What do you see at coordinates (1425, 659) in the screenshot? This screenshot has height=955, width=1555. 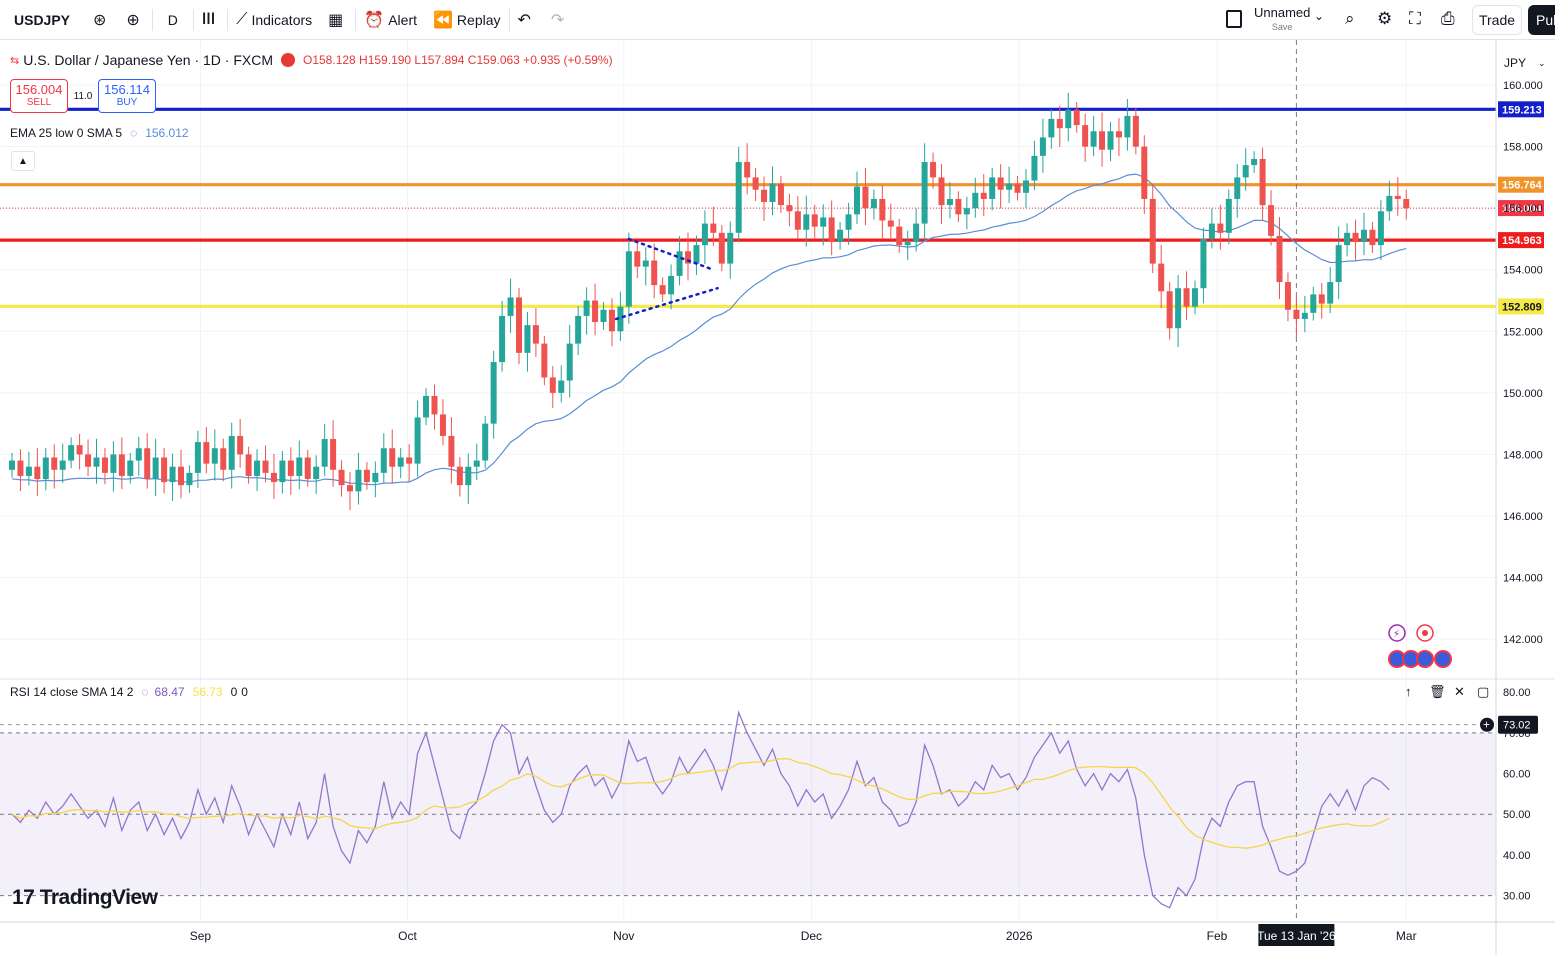 I see `us-flag-event-icon` at bounding box center [1425, 659].